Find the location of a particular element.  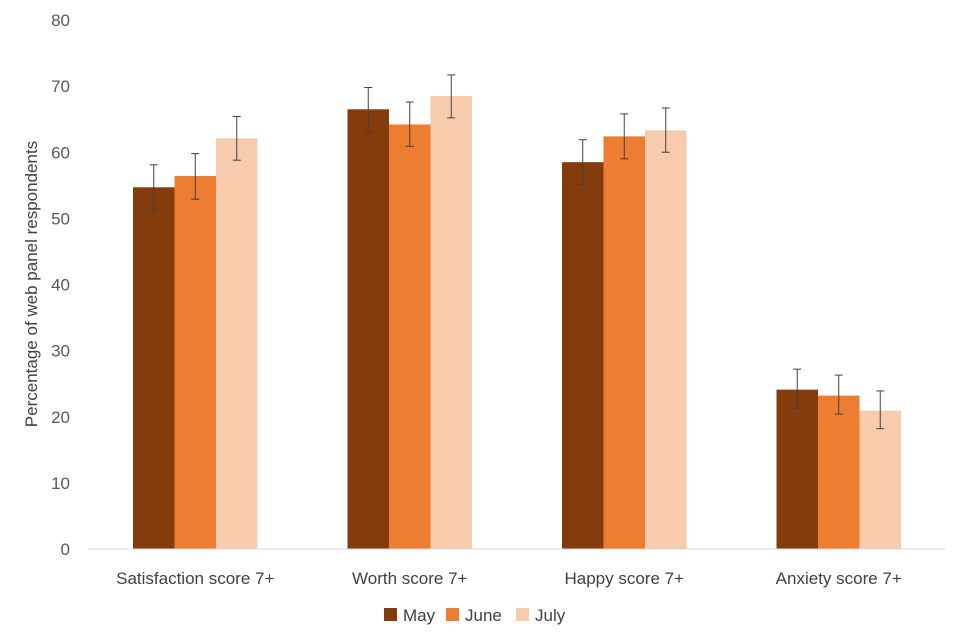

x-tick-label: Satisfaction score 7+ is located at coordinates (195, 578).